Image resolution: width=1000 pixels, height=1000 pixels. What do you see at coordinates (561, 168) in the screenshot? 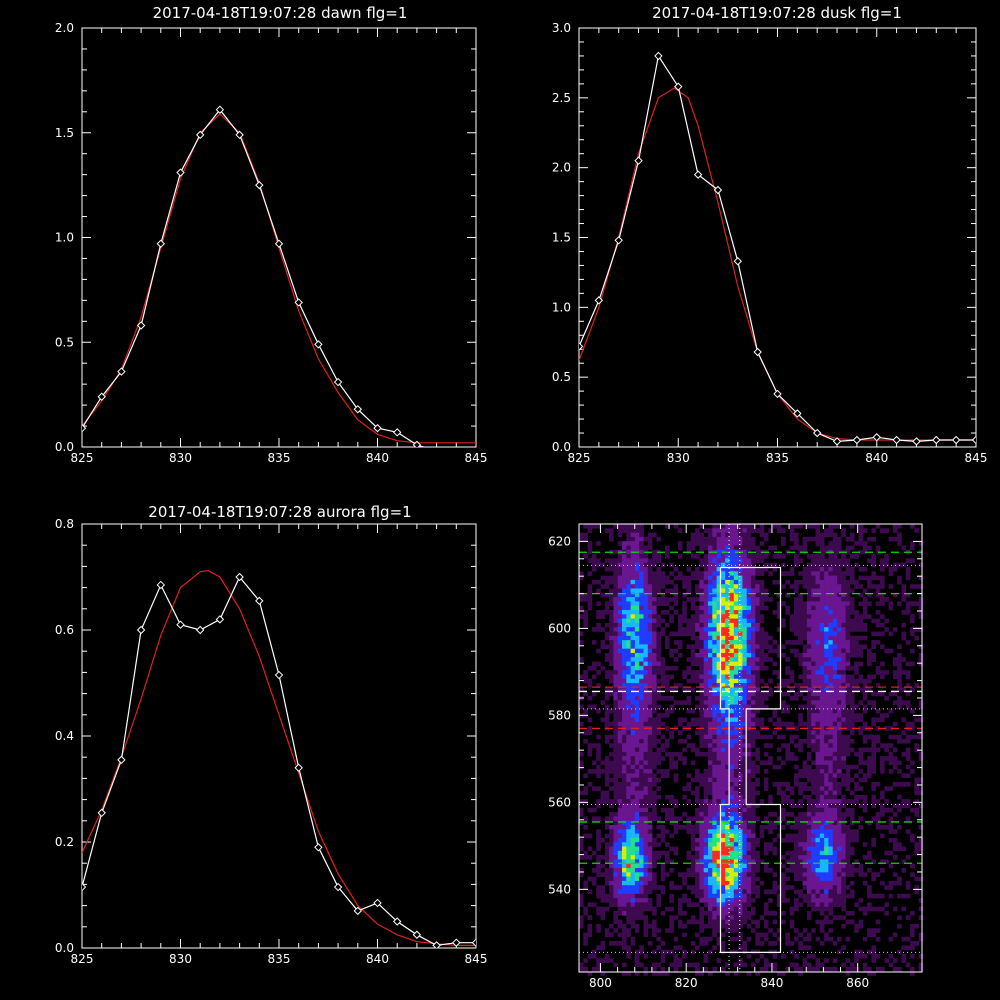
I see `y-tick-label: 2.0` at bounding box center [561, 168].